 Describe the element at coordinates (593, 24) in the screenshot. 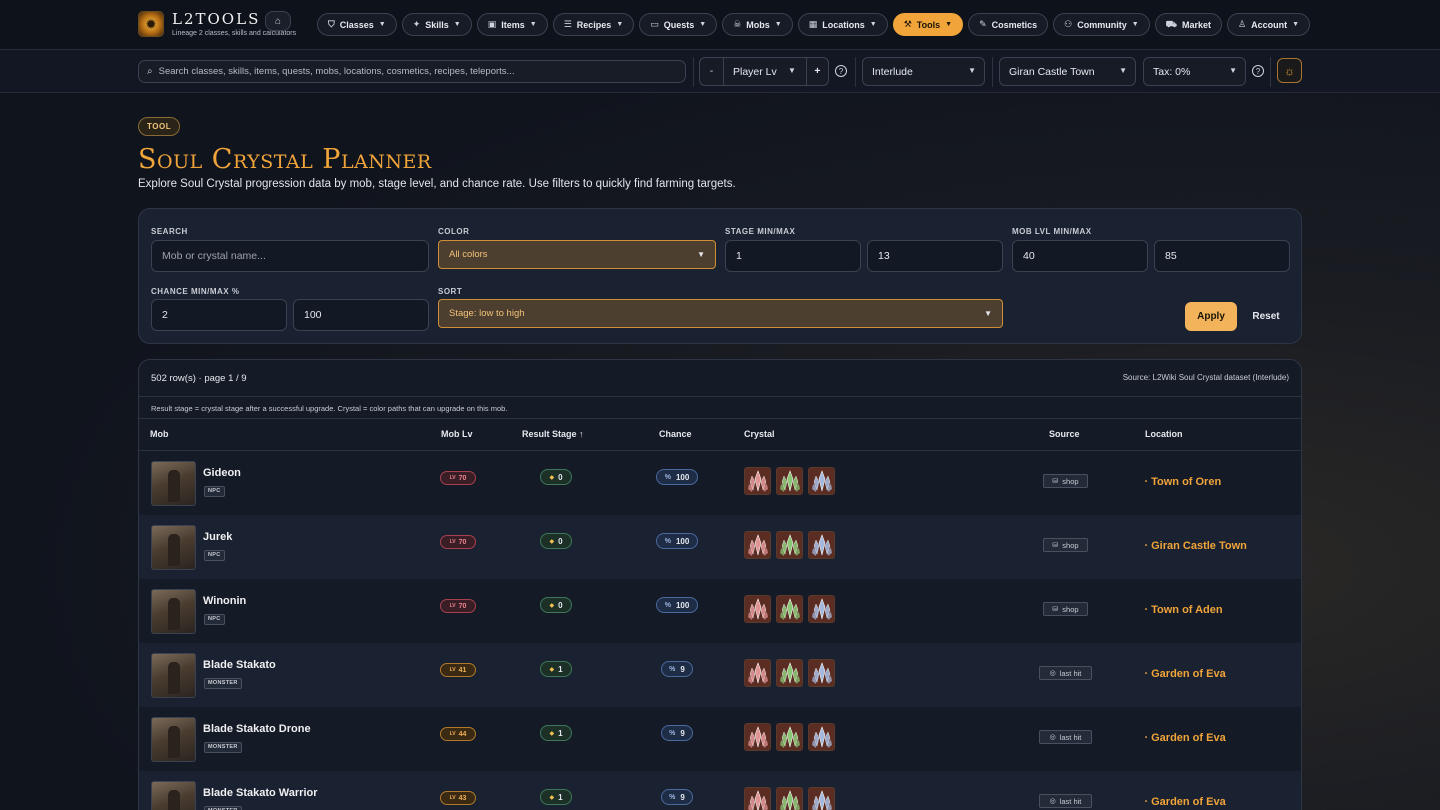

I see `nav-recipes: ☰ Recipes ▼` at that location.